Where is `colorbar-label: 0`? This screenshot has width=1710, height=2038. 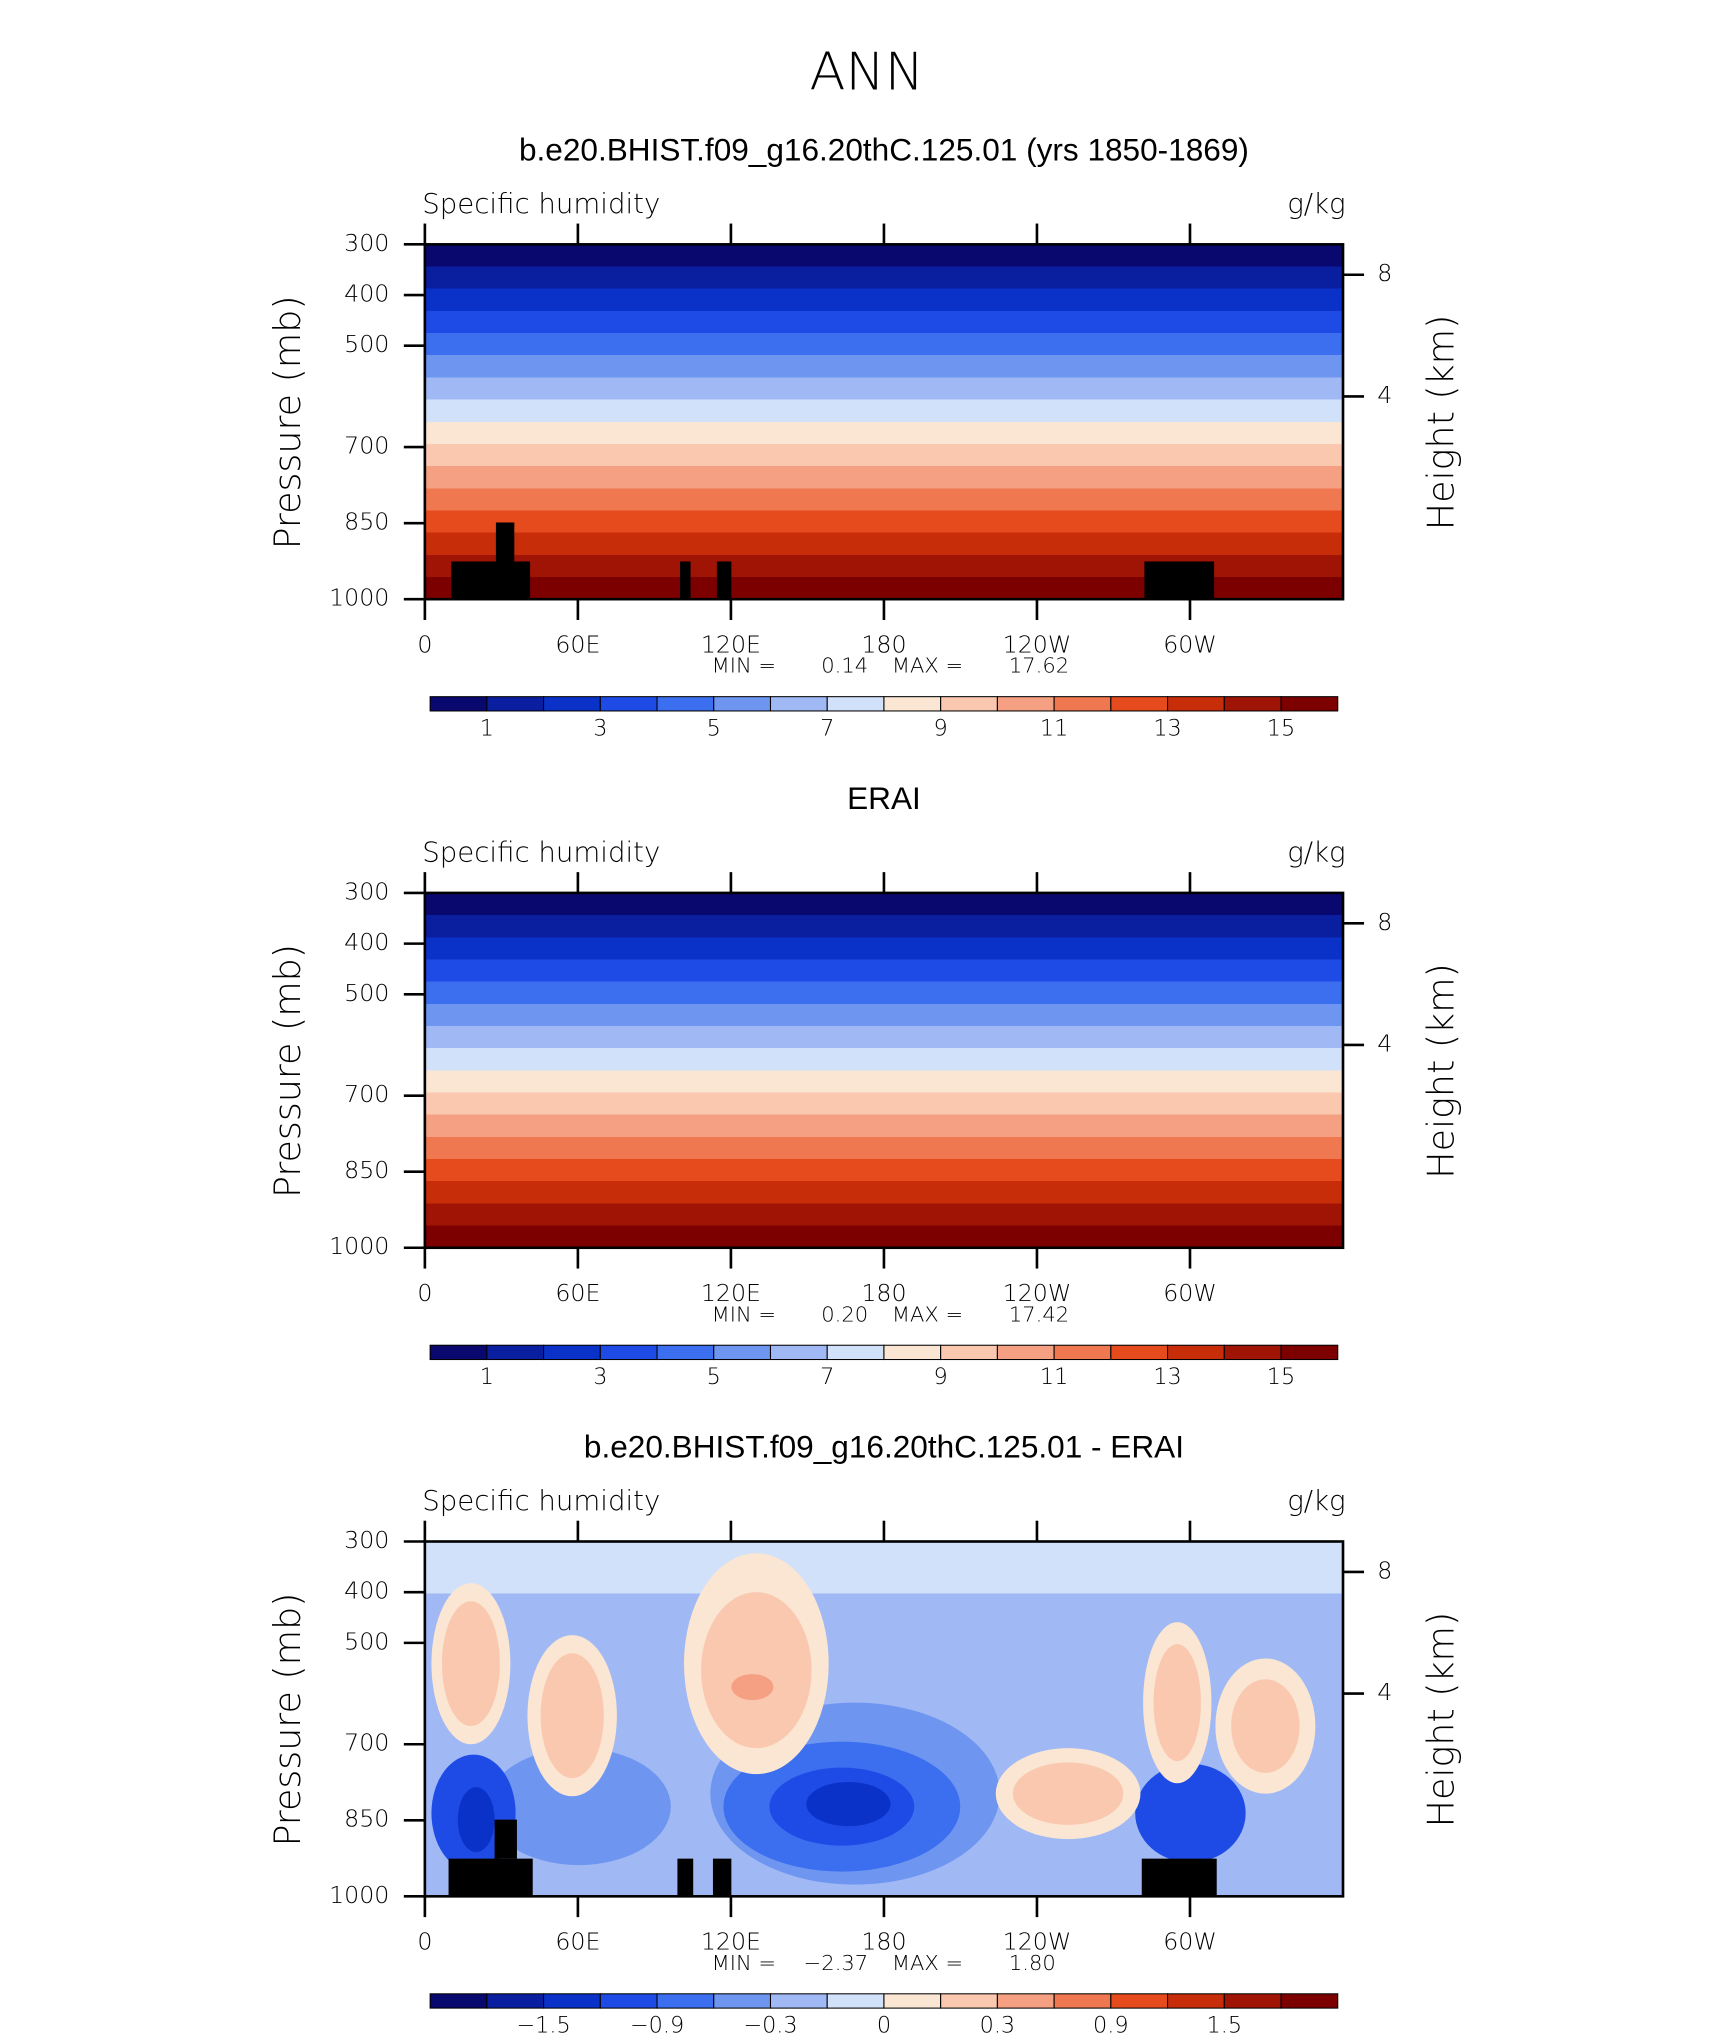 colorbar-label: 0 is located at coordinates (884, 2025).